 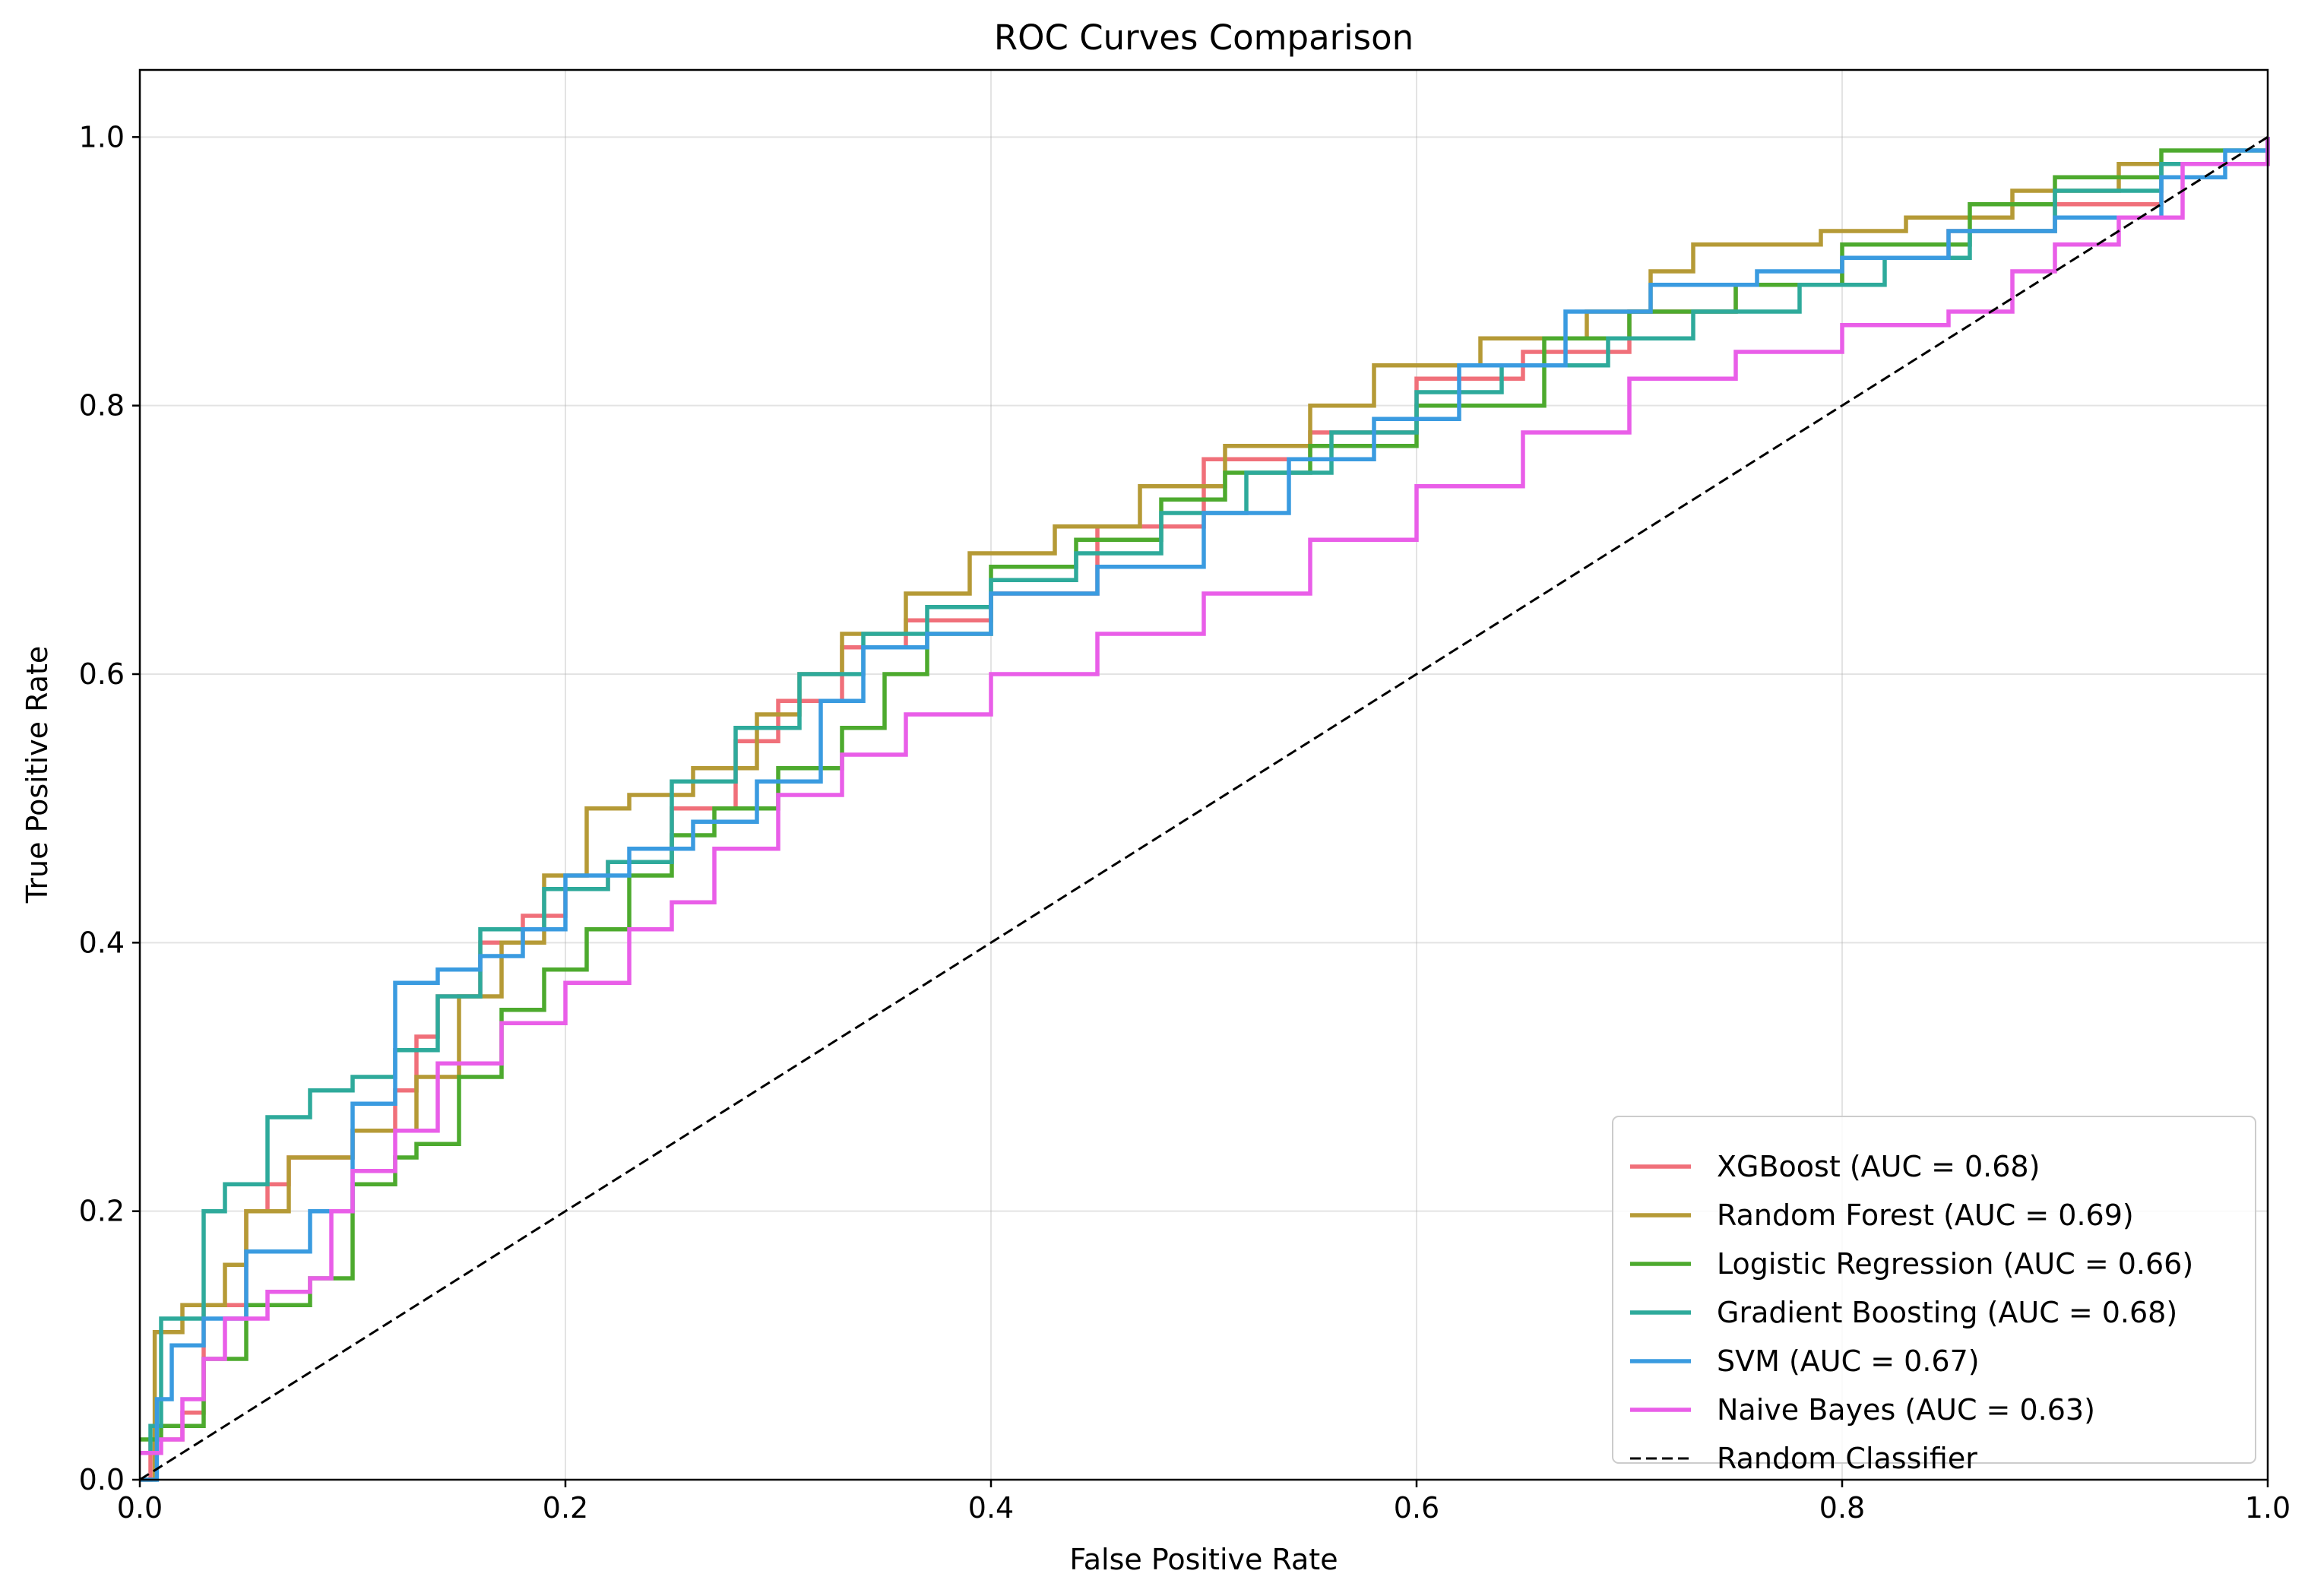 I want to click on y-tick-label: 0.0, so click(x=102, y=1479).